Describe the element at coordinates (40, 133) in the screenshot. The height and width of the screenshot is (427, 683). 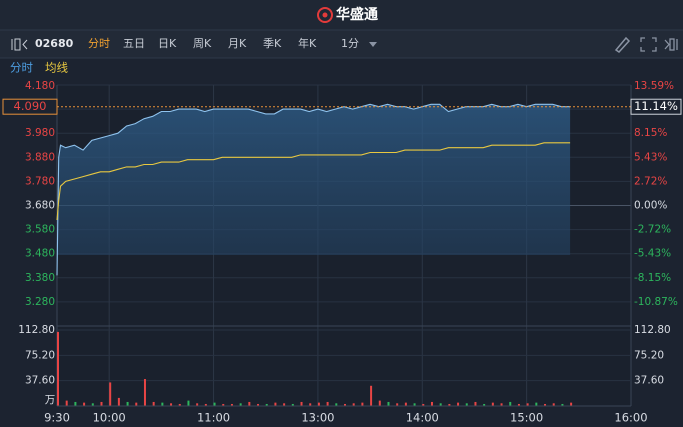
I see `y-tick-label: 3.980` at that location.